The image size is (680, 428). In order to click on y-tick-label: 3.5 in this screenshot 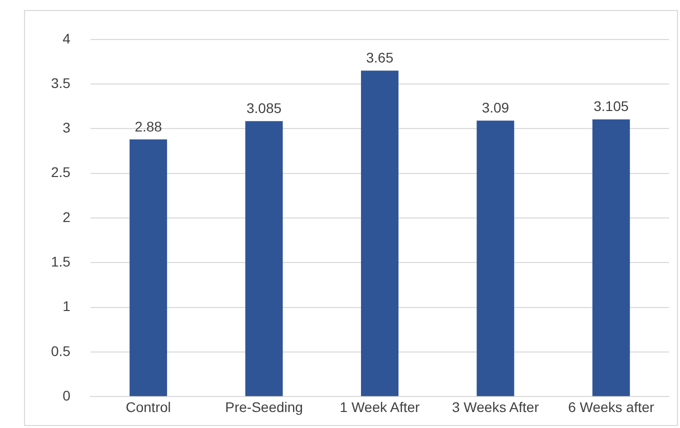, I will do `click(60, 82)`.